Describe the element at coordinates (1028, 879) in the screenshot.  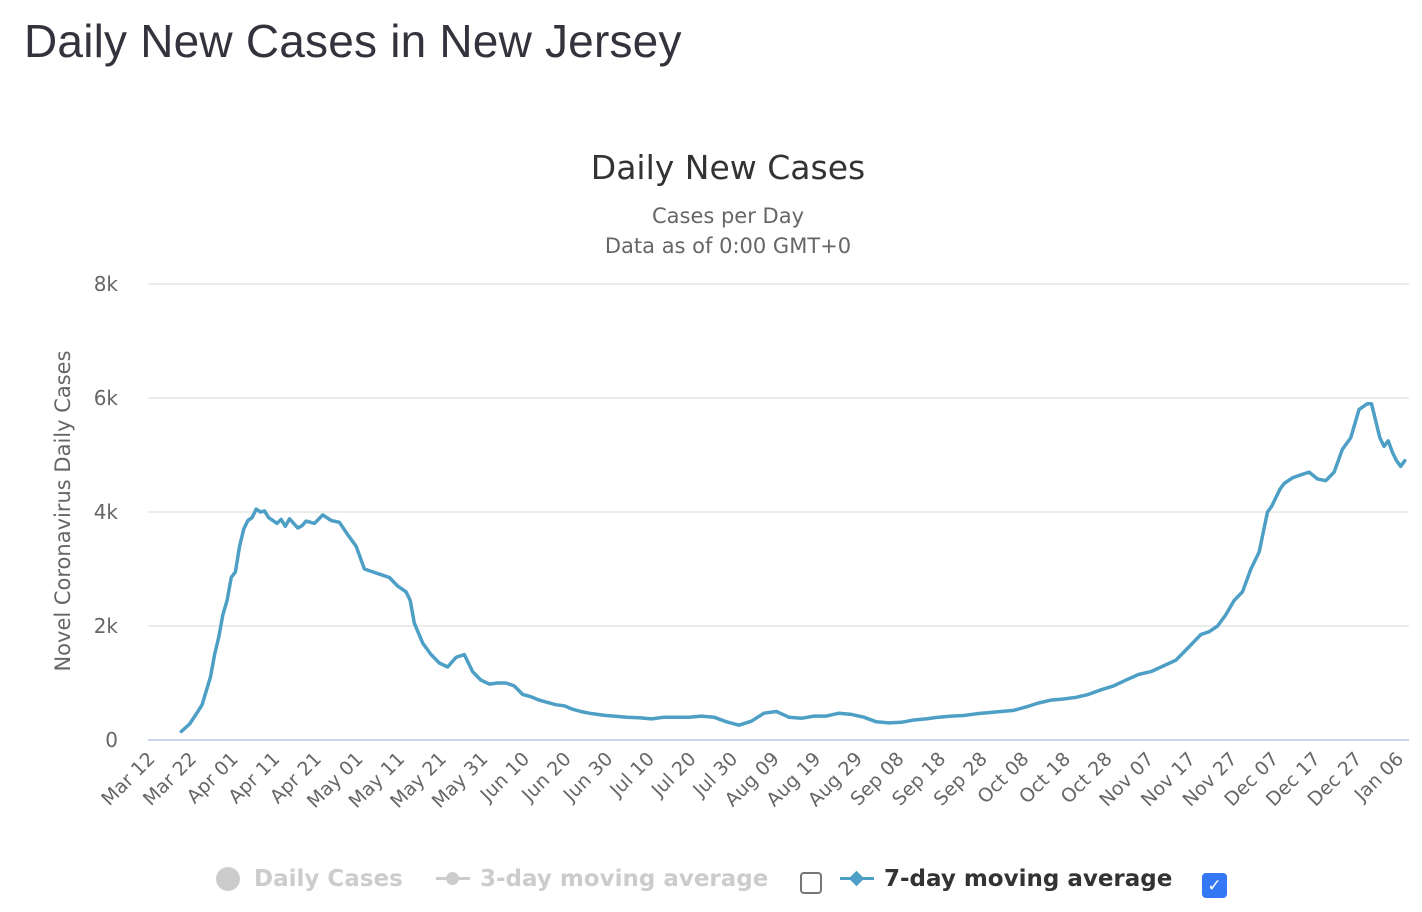
I see `legend-label: 7-day moving average` at that location.